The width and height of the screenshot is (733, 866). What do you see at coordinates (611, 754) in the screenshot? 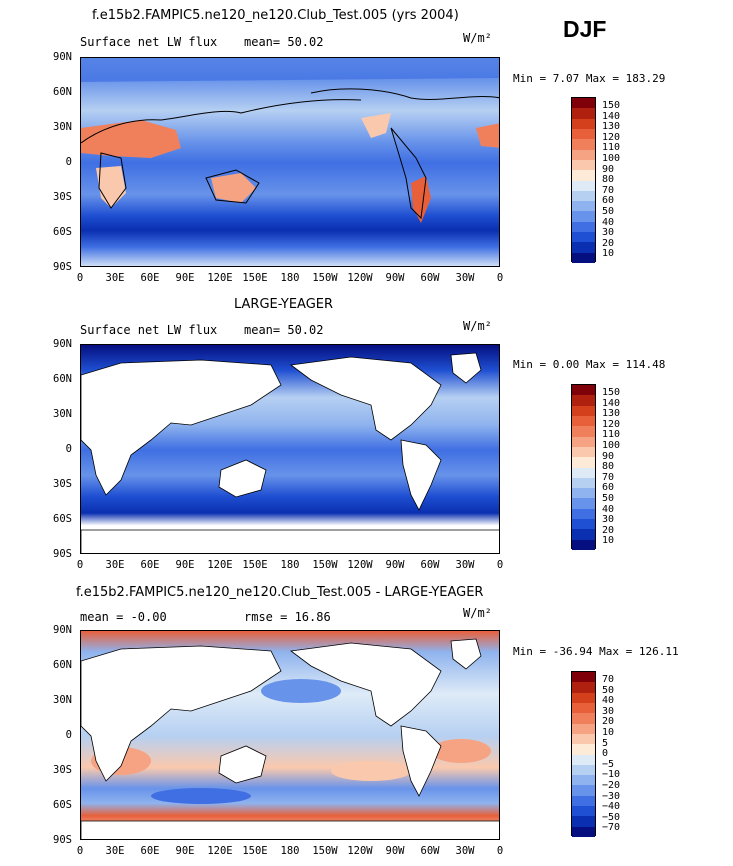
I see `colorbar-labels: 70 50 40 30 20 10 5 0 −5 −10 −20 −30 −40 −50 −70` at bounding box center [611, 754].